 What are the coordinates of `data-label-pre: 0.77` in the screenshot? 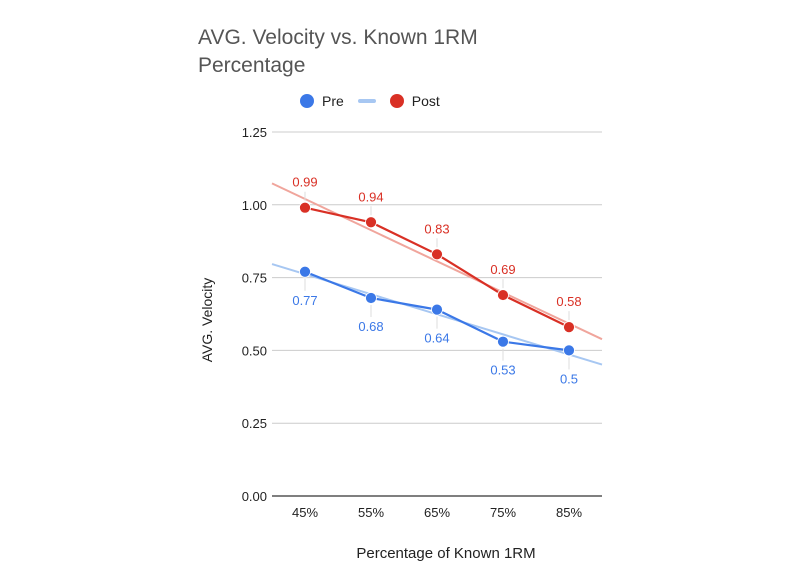 It's located at (304, 300).